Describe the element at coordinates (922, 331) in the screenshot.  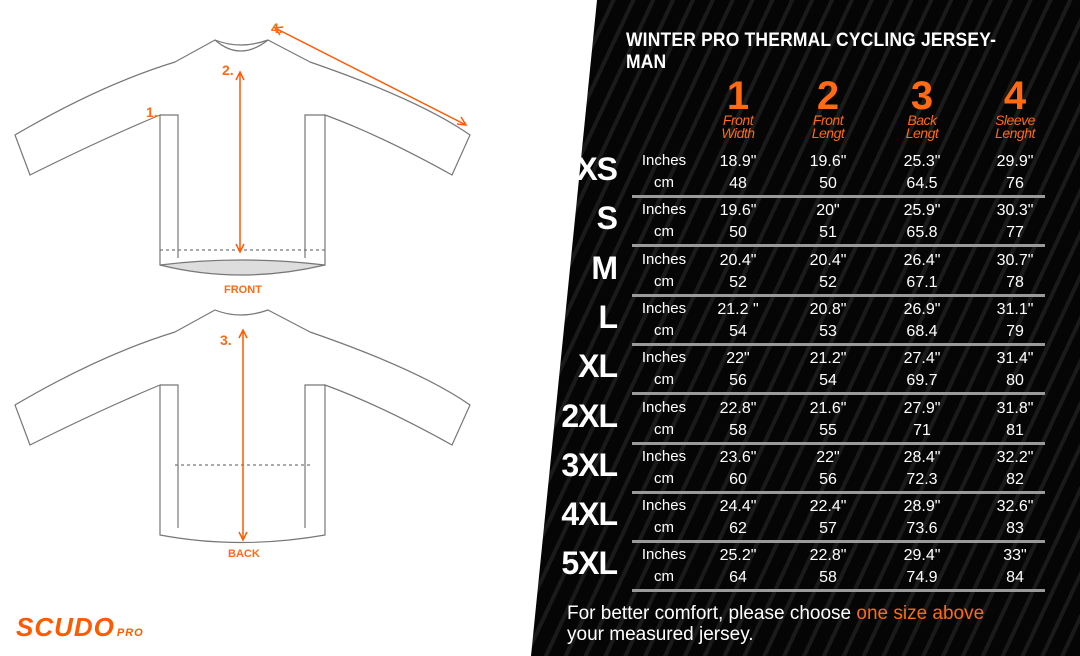
I see `cell-cm: 68.4` at that location.